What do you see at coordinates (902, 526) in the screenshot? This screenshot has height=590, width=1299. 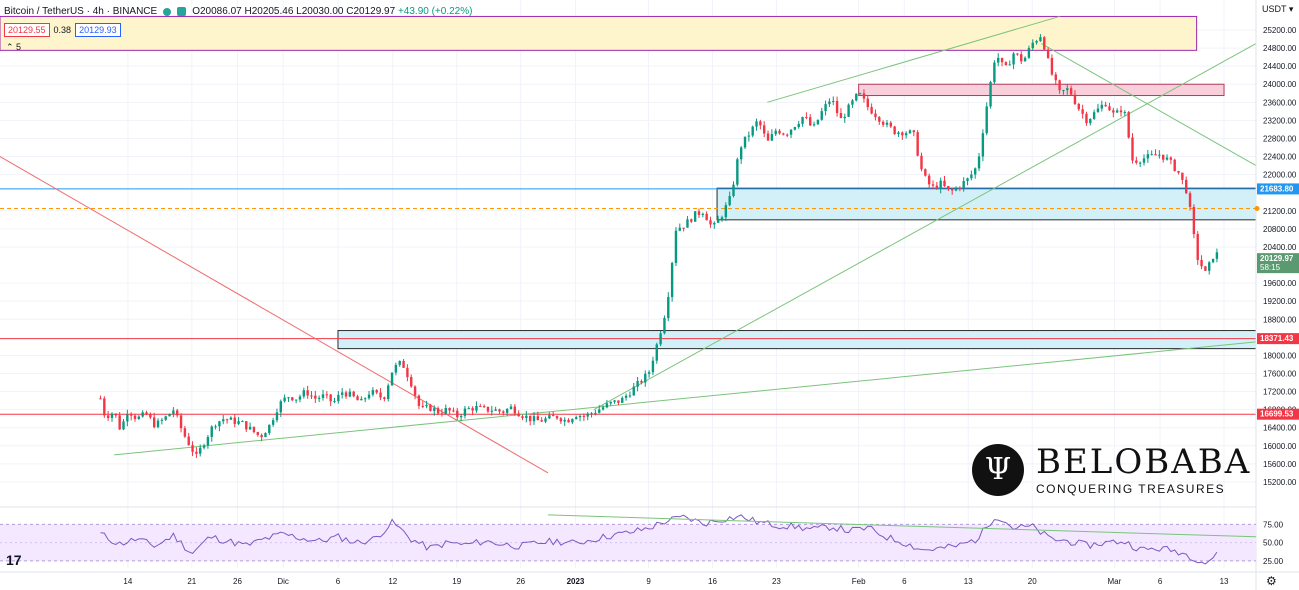 I see `rsi-trendline` at bounding box center [902, 526].